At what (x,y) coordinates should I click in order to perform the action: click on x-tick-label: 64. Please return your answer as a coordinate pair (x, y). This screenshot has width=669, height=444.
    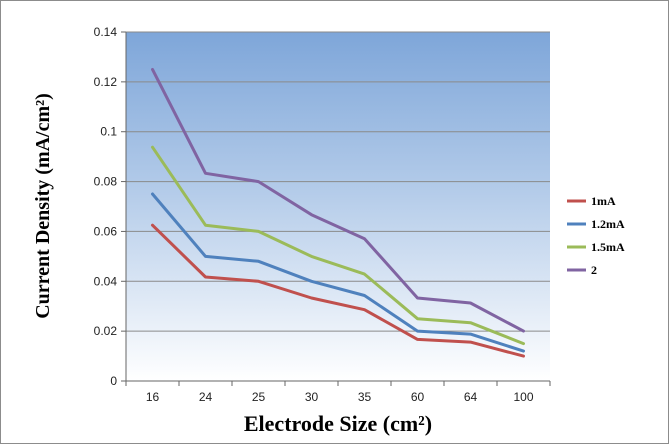
    Looking at the image, I should click on (471, 397).